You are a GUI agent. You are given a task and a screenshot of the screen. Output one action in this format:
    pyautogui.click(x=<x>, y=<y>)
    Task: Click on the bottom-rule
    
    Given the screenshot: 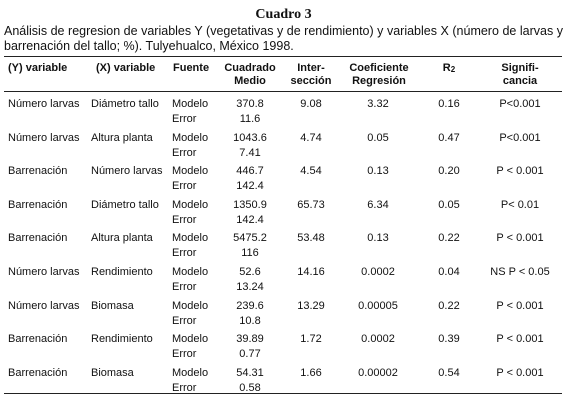 What is the action you would take?
    pyautogui.click(x=283, y=393)
    